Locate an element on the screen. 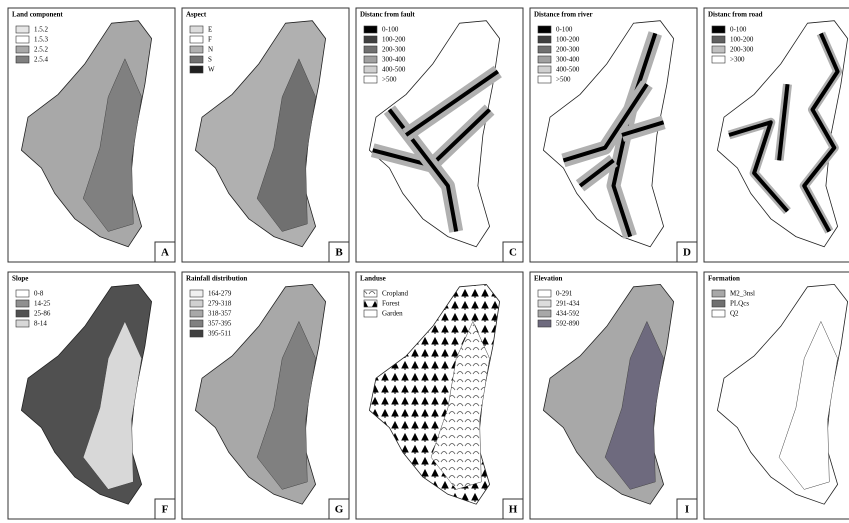 The height and width of the screenshot is (523, 849). legend-label: 279-318 is located at coordinates (220, 304).